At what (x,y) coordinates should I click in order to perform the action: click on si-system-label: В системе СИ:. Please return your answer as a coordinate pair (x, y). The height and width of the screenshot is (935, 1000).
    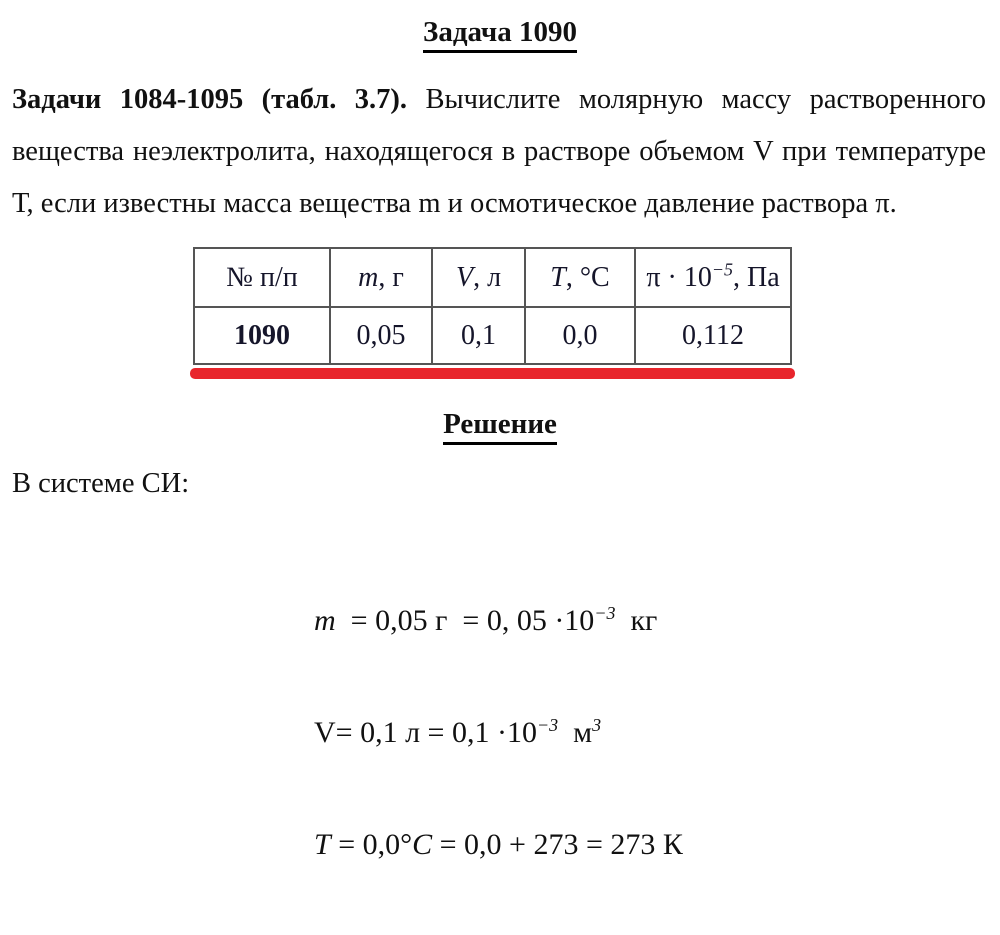
    Looking at the image, I should click on (101, 483).